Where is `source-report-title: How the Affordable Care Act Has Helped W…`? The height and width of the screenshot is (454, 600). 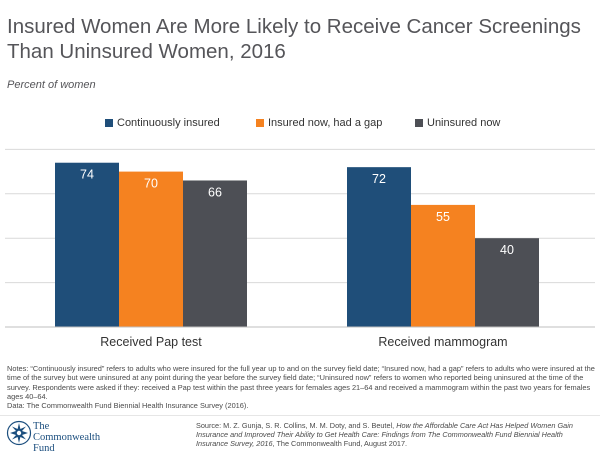 source-report-title: How the Affordable Care Act Has Helped W… is located at coordinates (384, 435).